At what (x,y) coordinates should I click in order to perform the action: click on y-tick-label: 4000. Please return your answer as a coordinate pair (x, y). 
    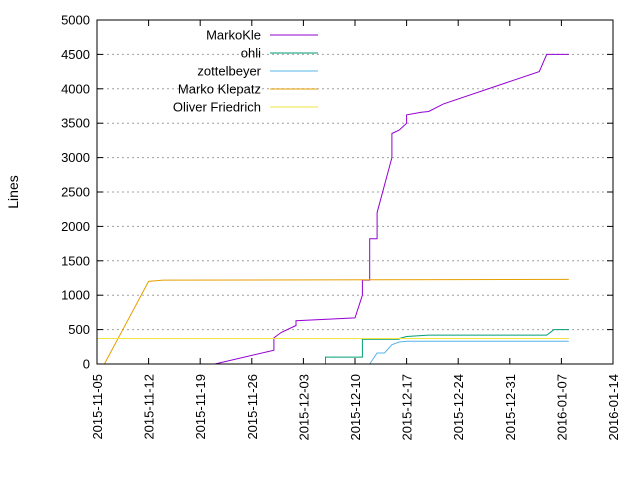
    Looking at the image, I should click on (75, 88).